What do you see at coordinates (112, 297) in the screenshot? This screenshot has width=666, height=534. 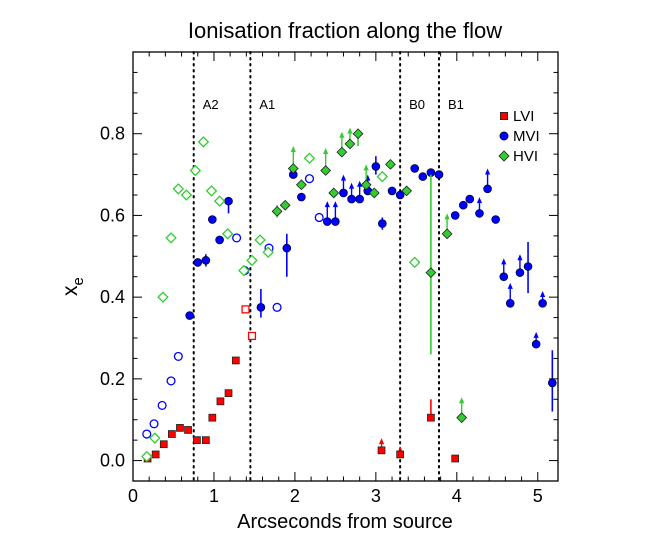 I see `y-tick-label: 0.4` at bounding box center [112, 297].